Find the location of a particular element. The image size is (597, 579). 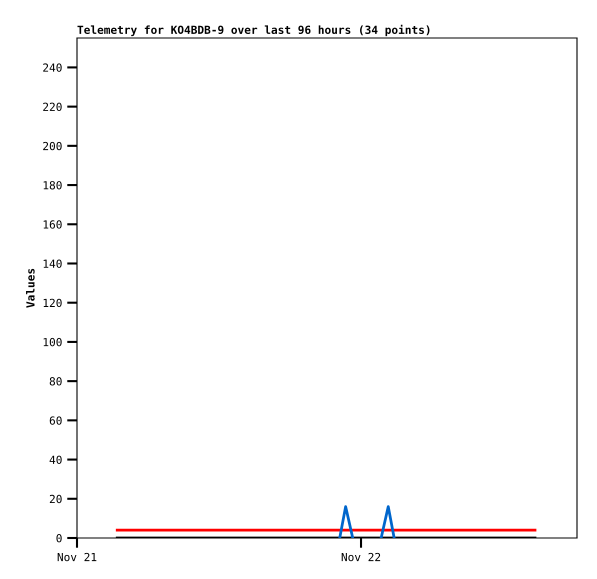

y-tick-label: 160 is located at coordinates (53, 224).